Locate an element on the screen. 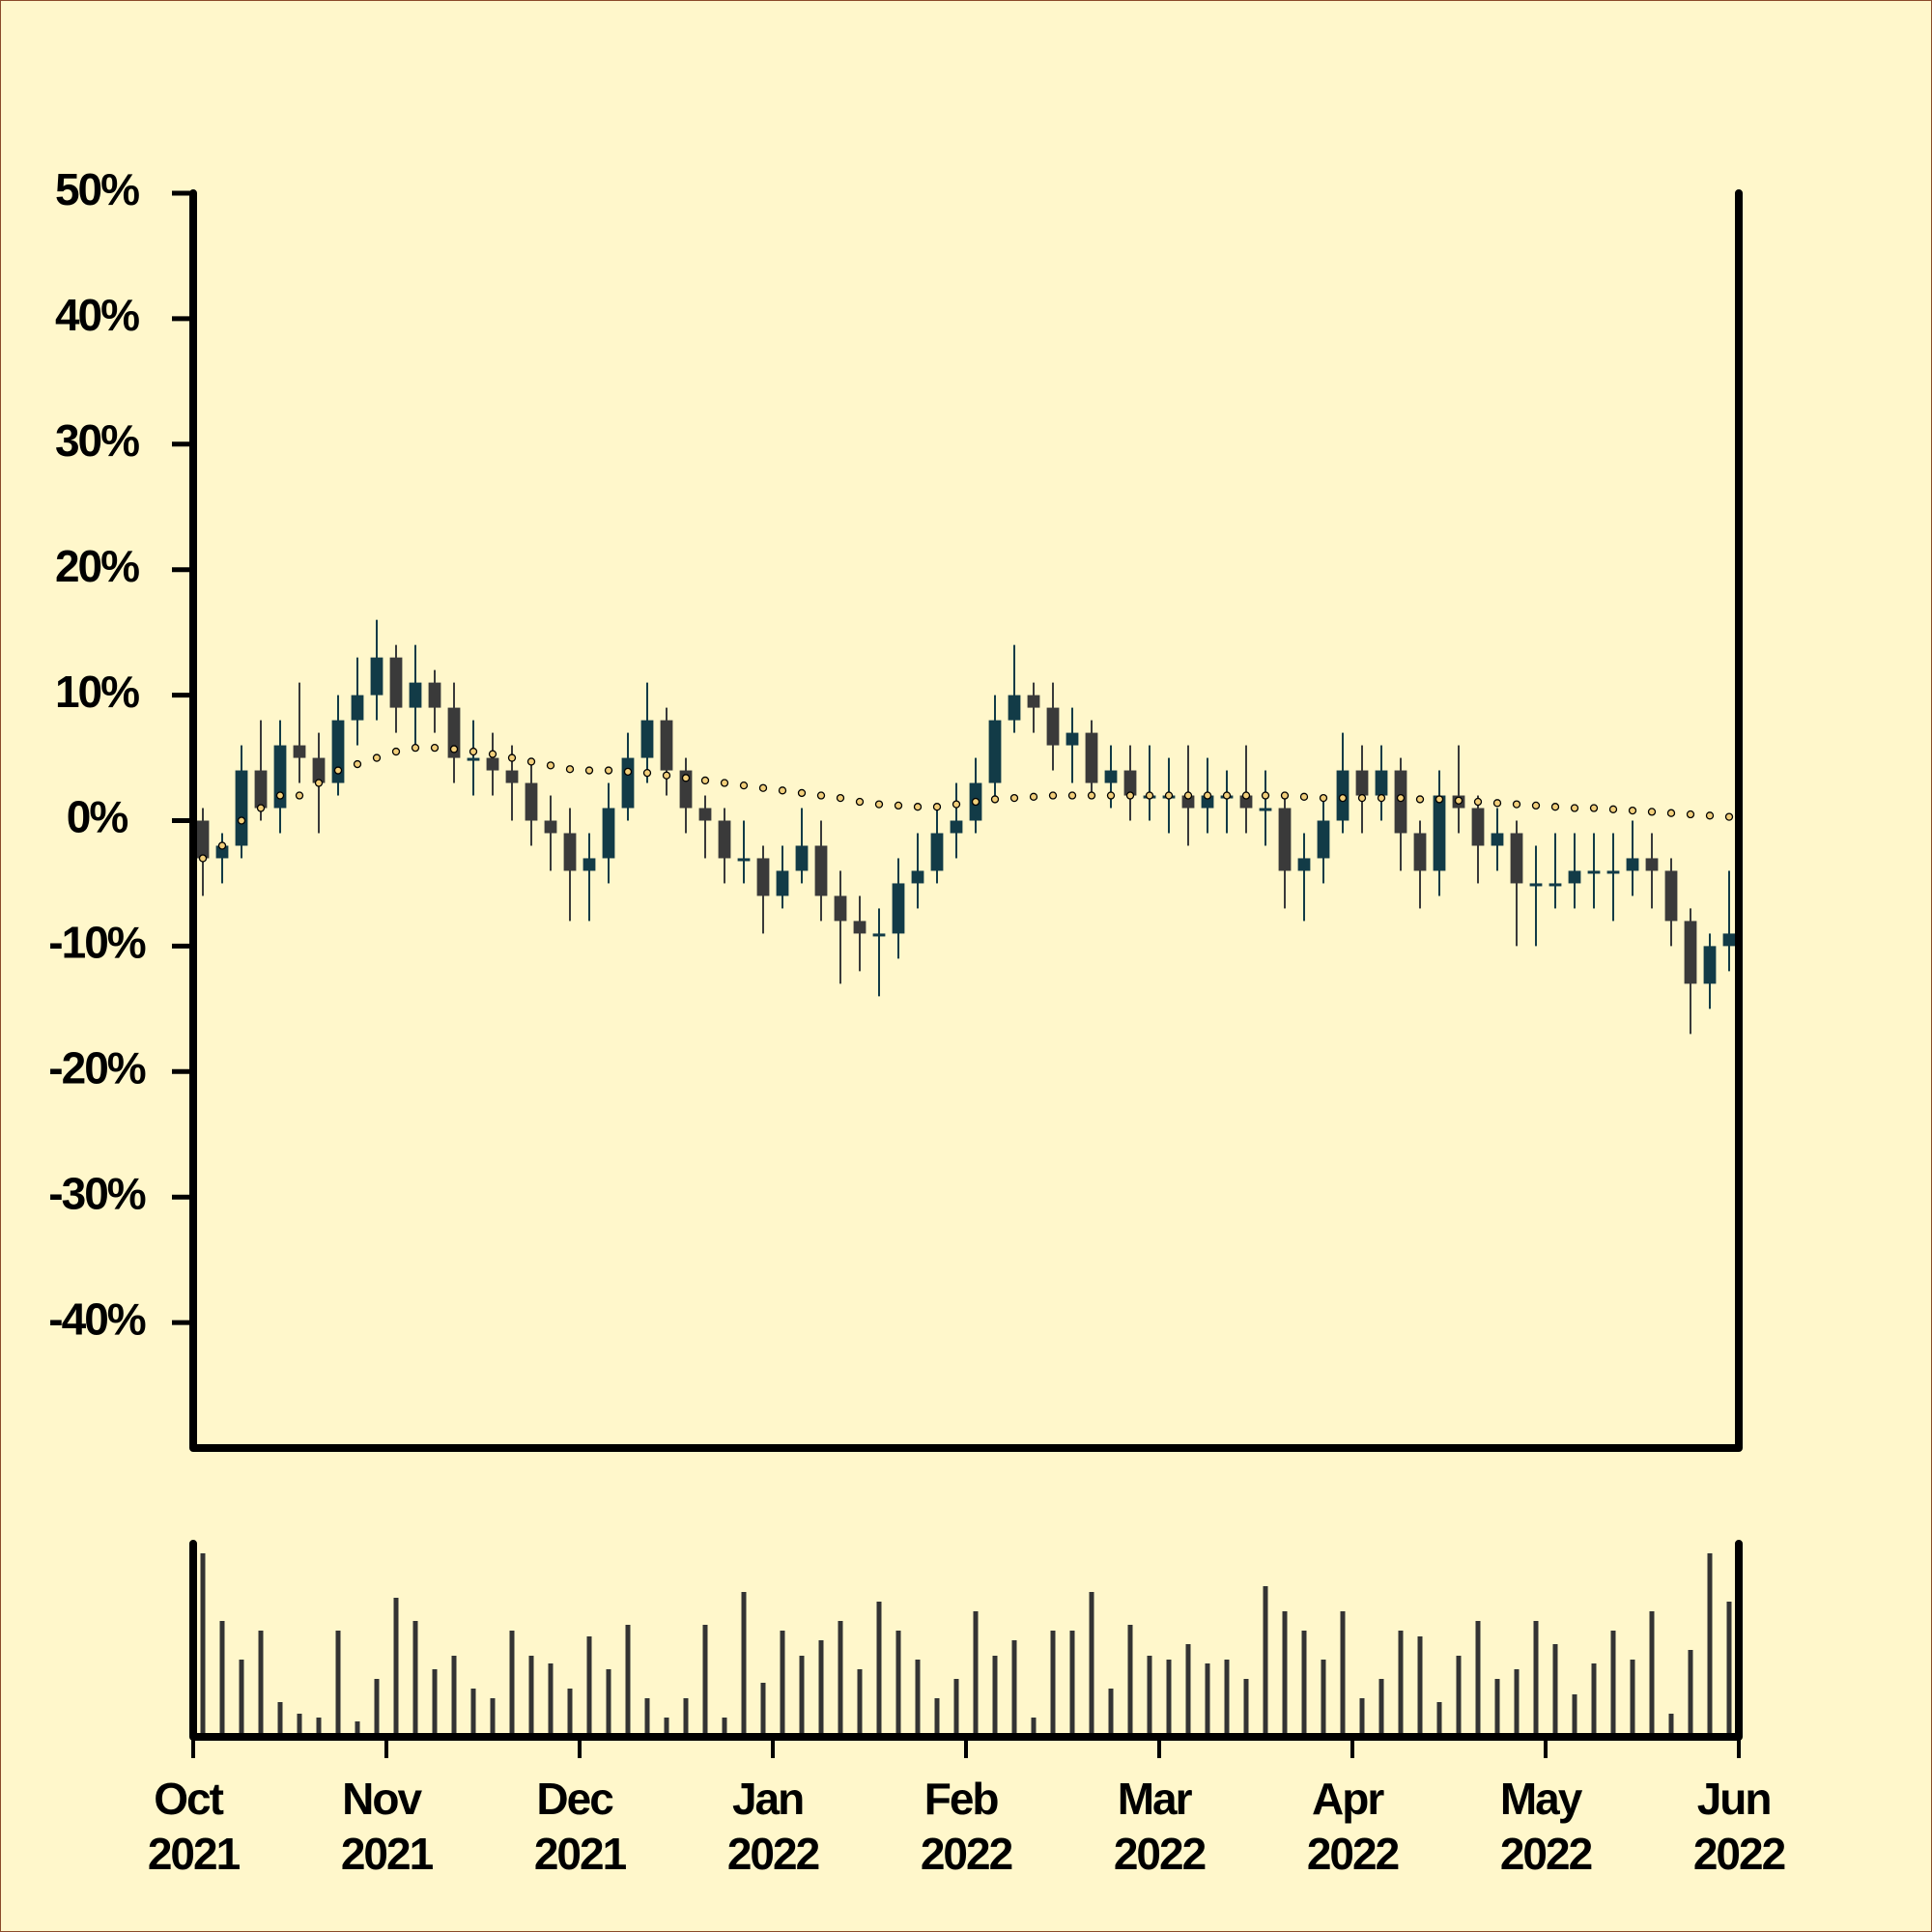 The height and width of the screenshot is (1932, 1932). y-tick-label: -30% is located at coordinates (96, 1193).